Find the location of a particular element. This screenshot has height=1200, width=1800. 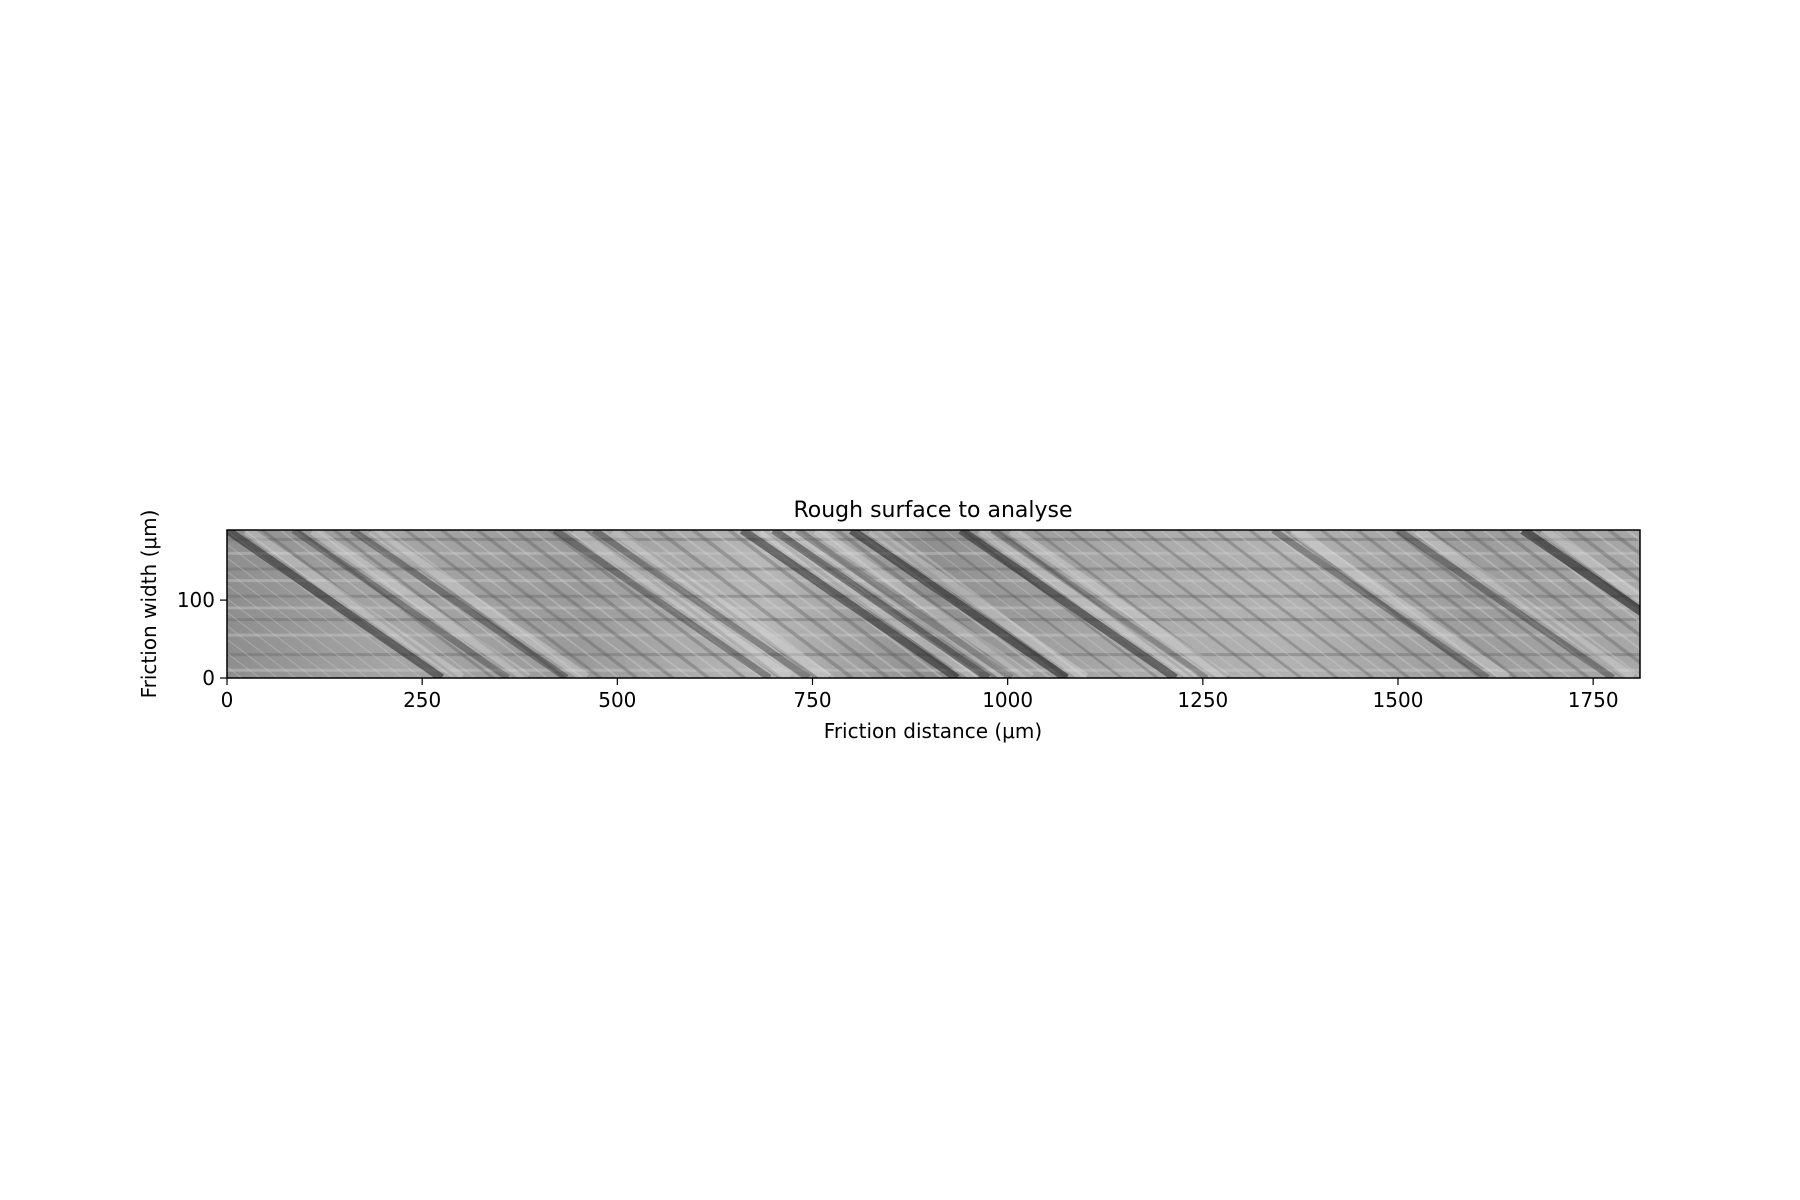

plot-frame is located at coordinates (933, 604).